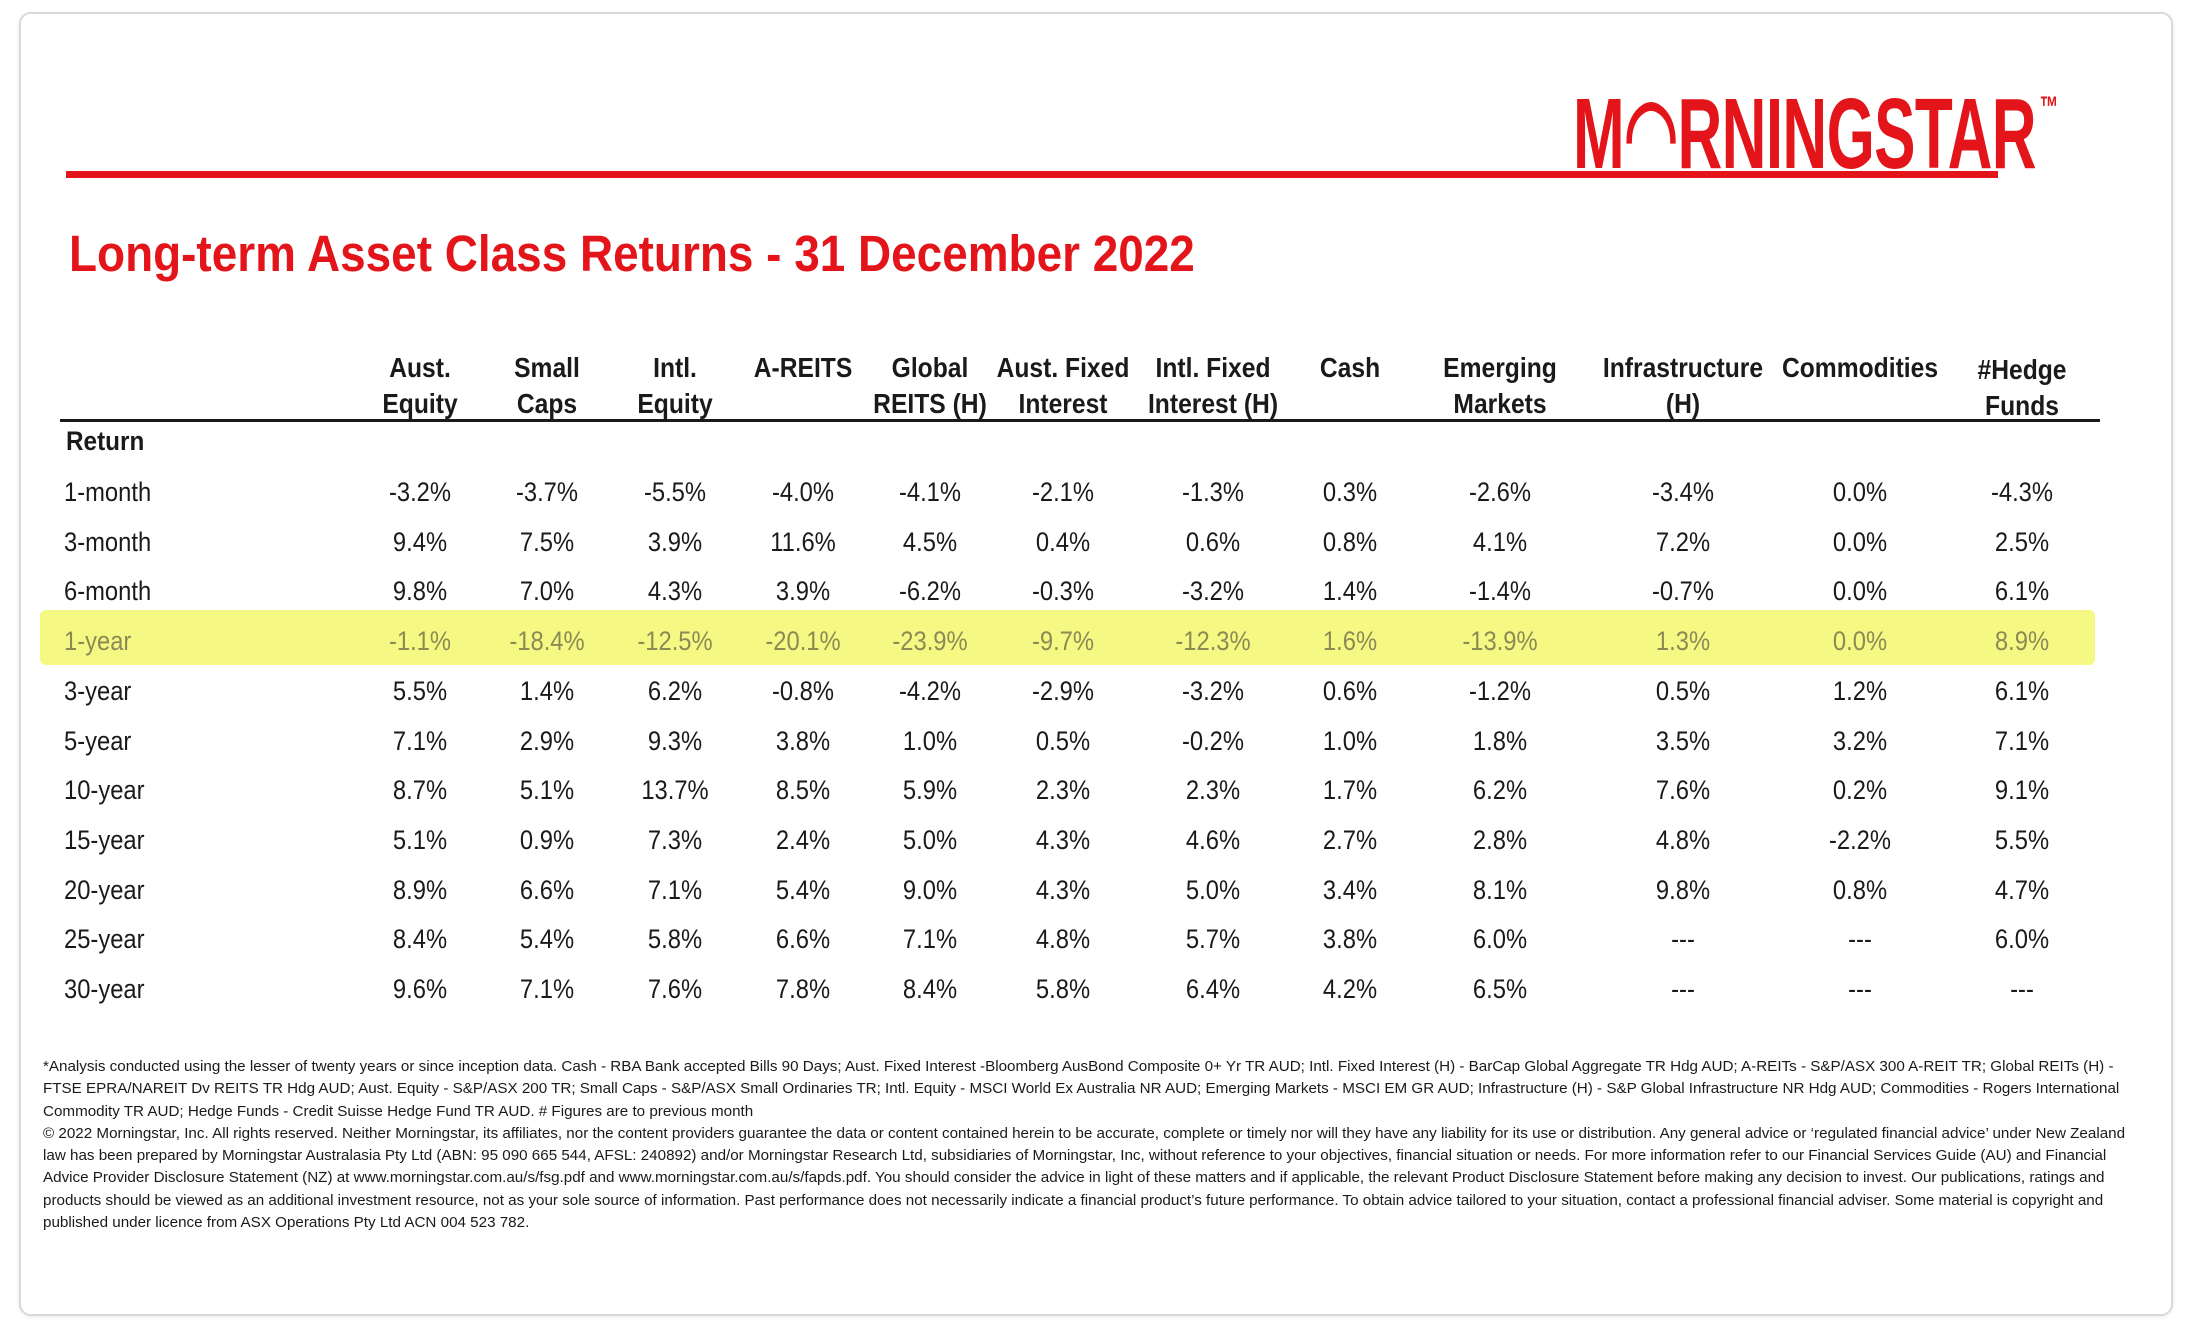 This screenshot has height=1334, width=2192. I want to click on row-label: 1-year, so click(98, 641).